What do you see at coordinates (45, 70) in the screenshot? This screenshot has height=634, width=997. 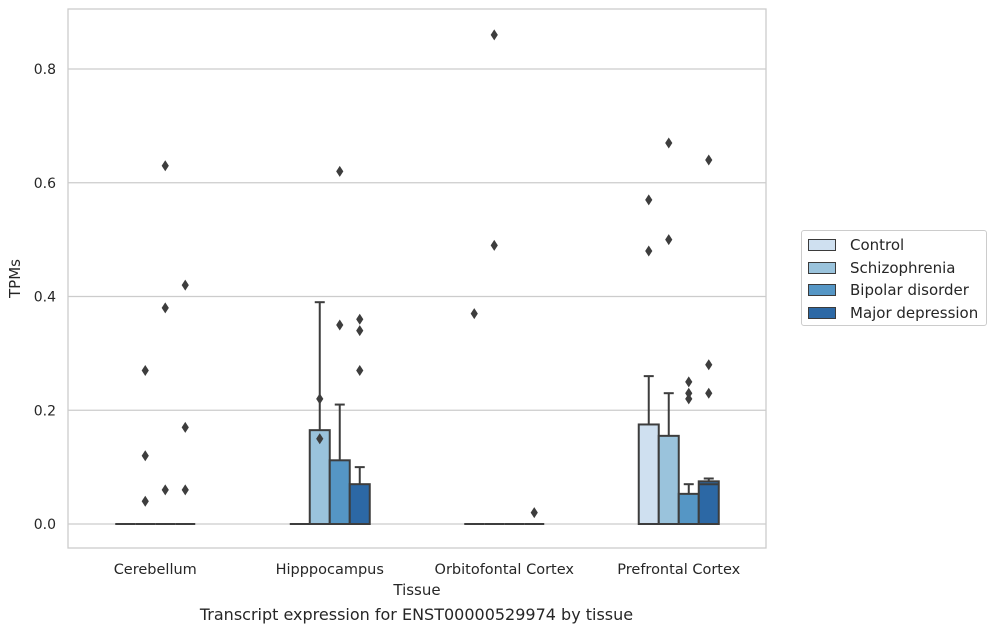 I see `y-tick-label: 0.8` at bounding box center [45, 70].